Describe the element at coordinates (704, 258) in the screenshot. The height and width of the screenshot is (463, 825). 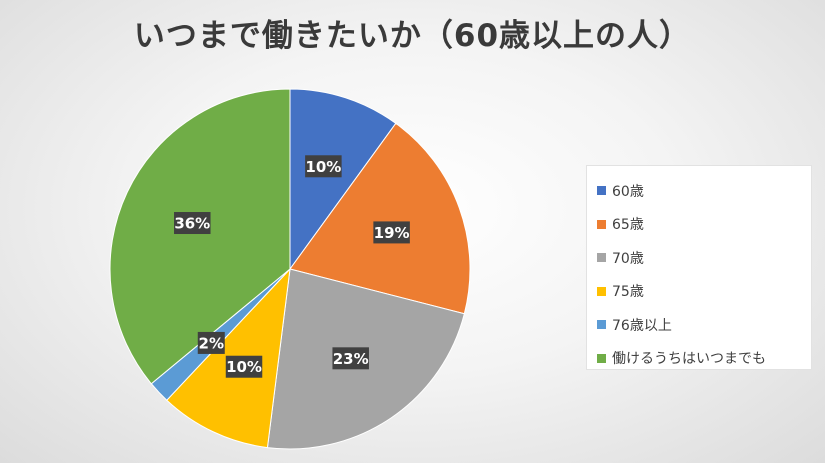
I see `legend-item-3: 70歳` at that location.